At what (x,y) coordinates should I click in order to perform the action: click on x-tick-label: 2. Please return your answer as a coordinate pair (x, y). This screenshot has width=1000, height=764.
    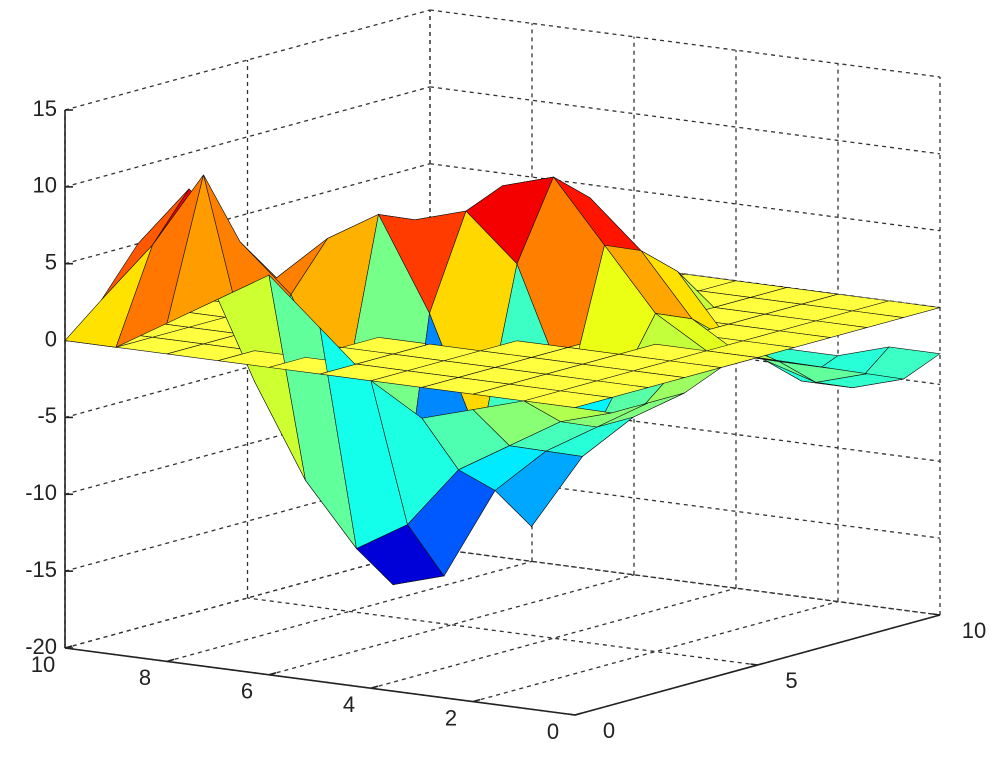
    Looking at the image, I should click on (451, 717).